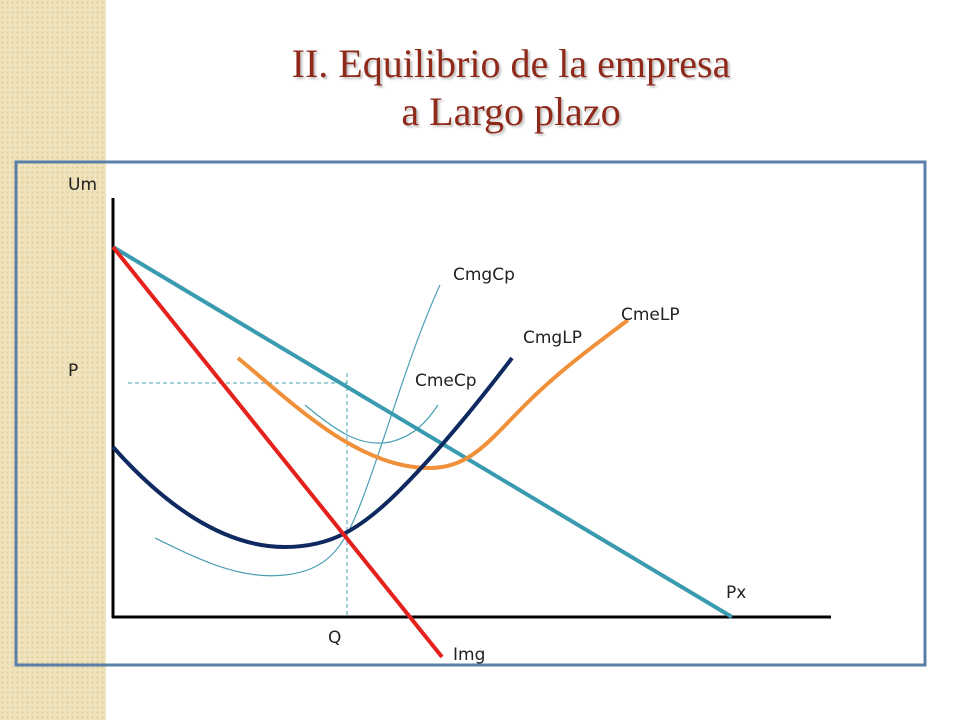 The image size is (960, 720). Describe the element at coordinates (552, 338) in the screenshot. I see `curve-label: CmgLP` at that location.